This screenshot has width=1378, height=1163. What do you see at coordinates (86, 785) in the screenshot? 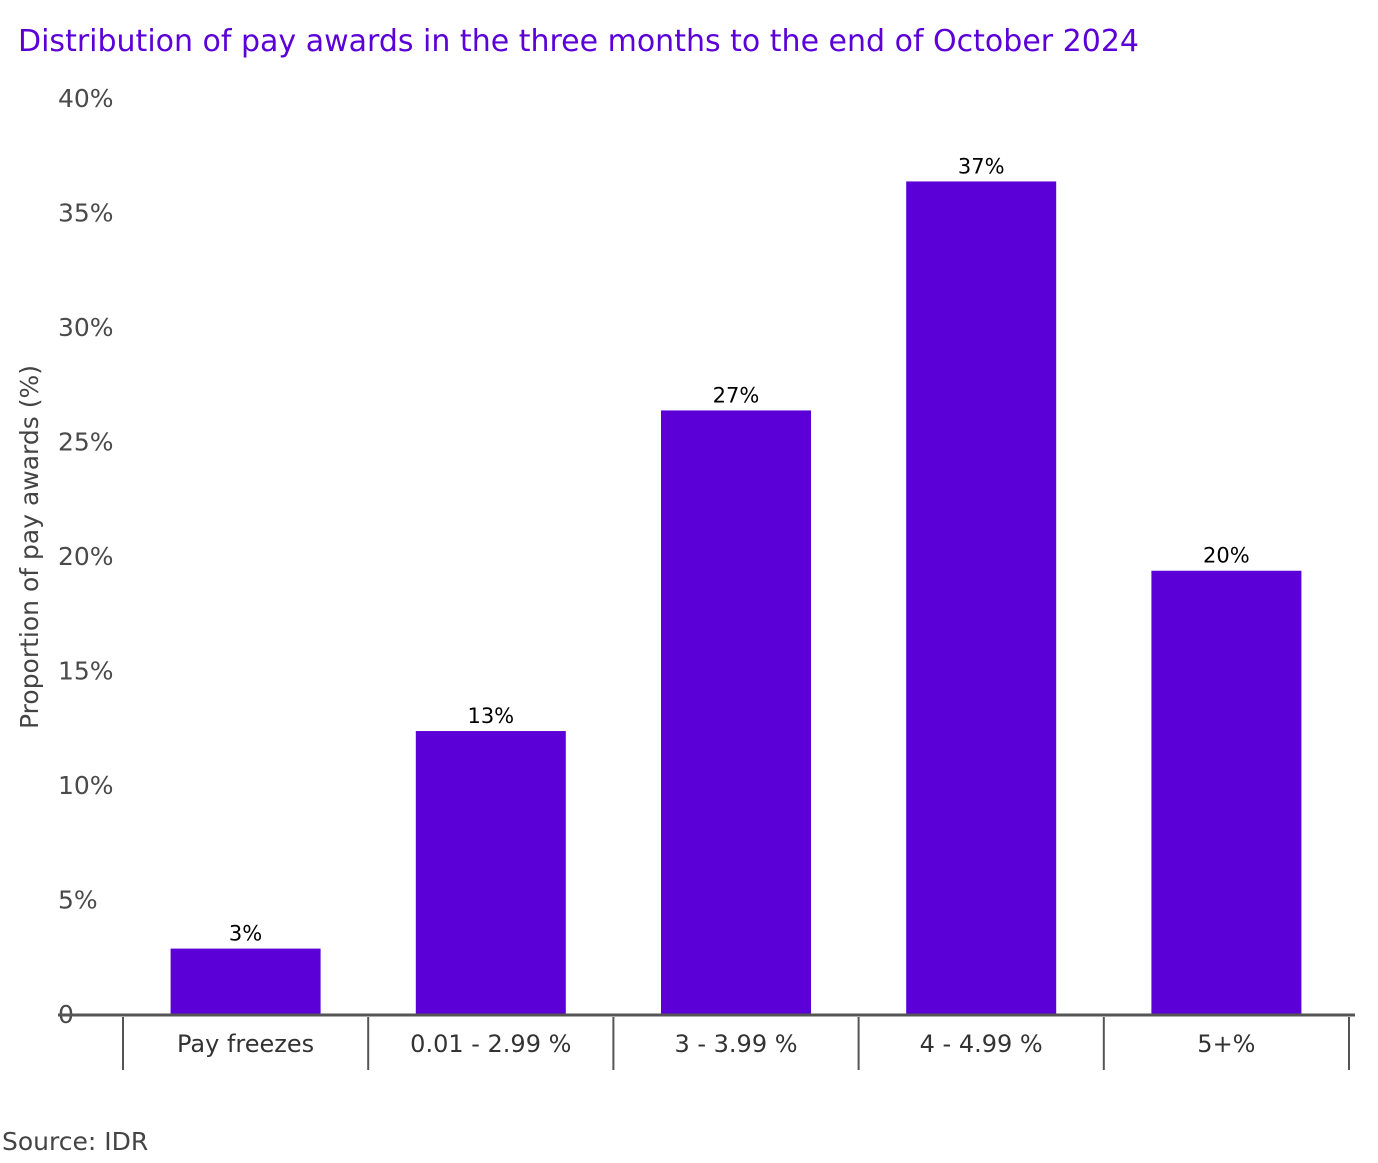
I see `y-tick-label: 10%` at bounding box center [86, 785].